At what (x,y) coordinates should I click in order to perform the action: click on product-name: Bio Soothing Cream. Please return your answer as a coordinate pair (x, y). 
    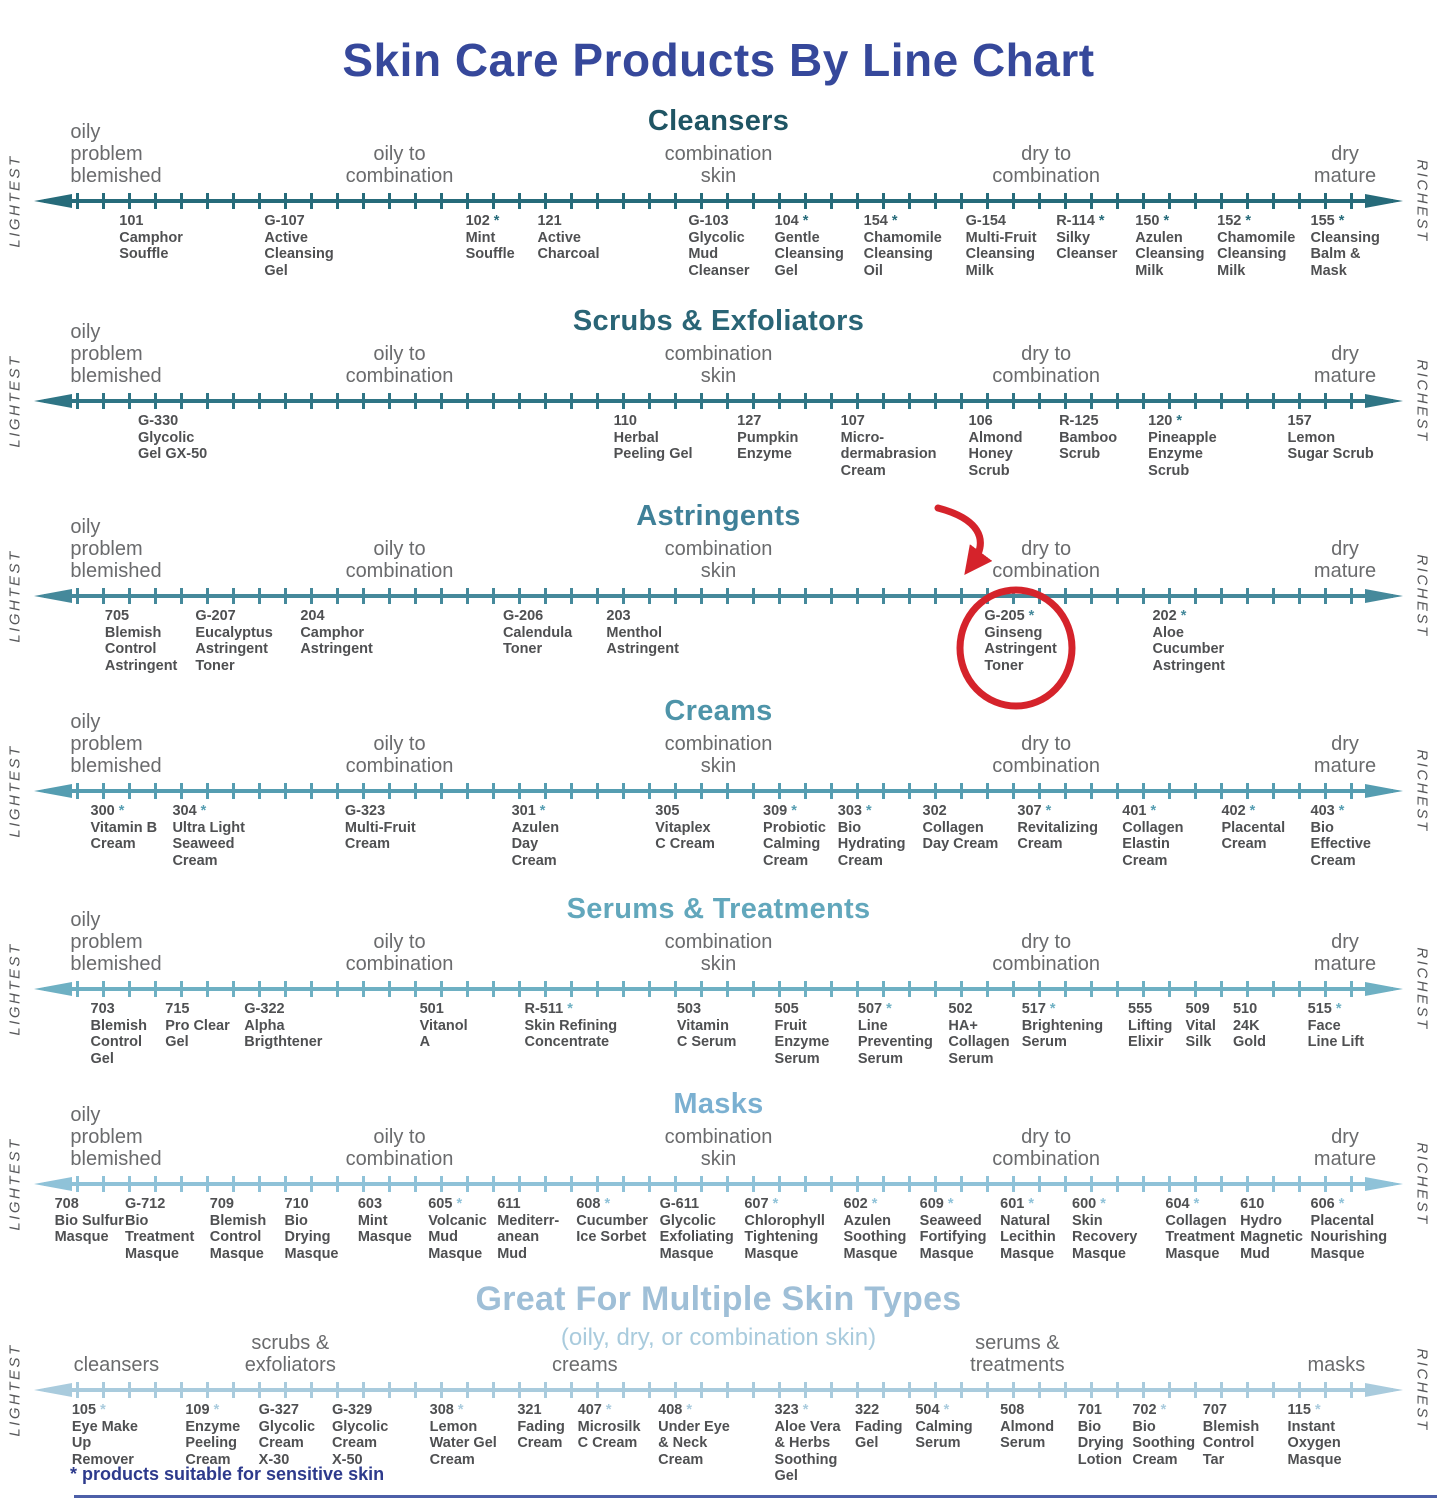
    Looking at the image, I should click on (1164, 1443).